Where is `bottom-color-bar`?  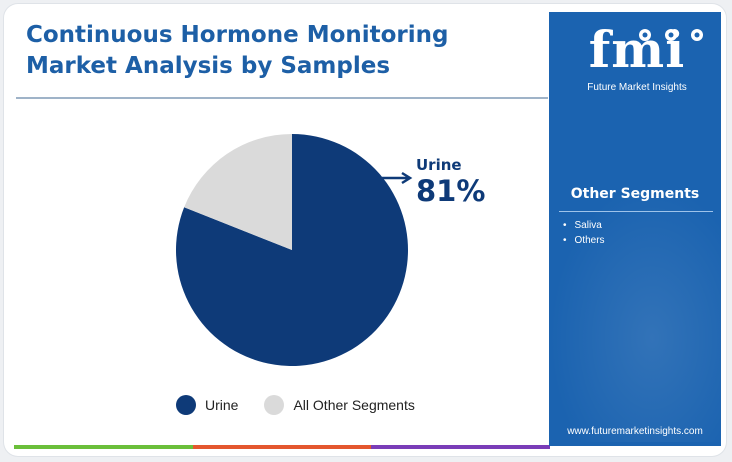
bottom-color-bar is located at coordinates (282, 447).